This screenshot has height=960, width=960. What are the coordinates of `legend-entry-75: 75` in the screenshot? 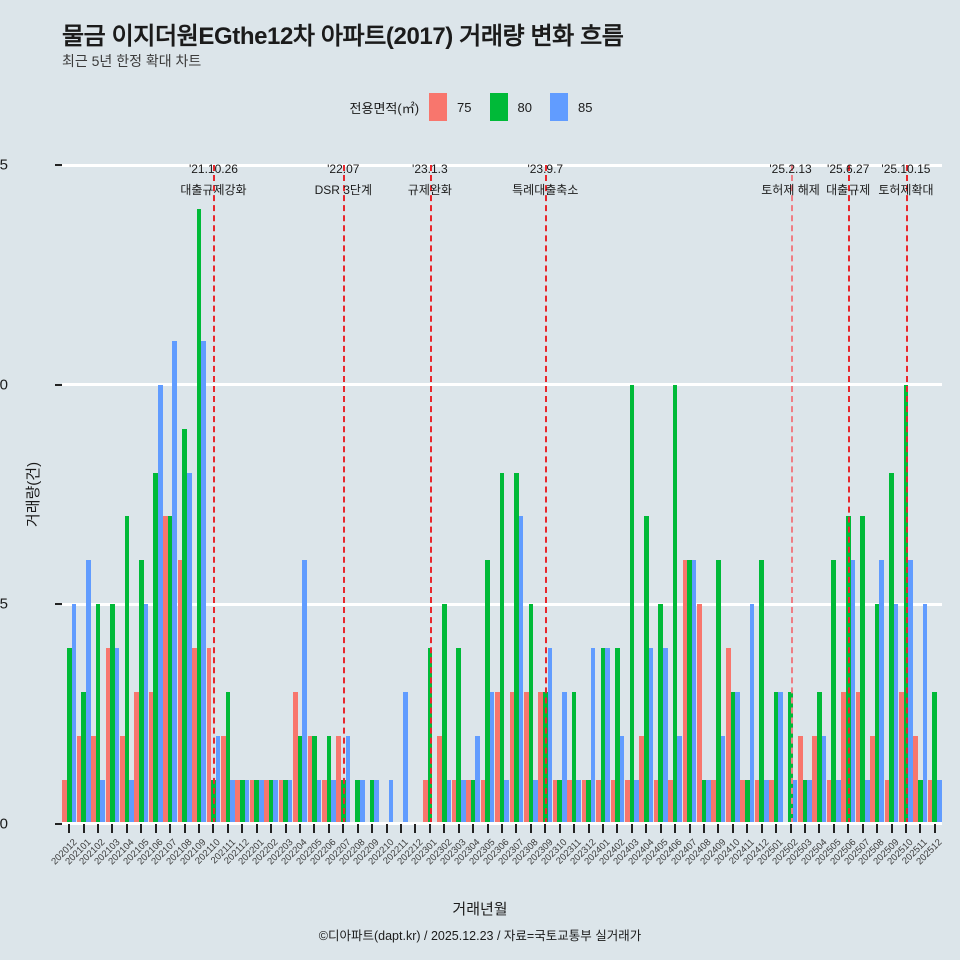 It's located at (450, 107).